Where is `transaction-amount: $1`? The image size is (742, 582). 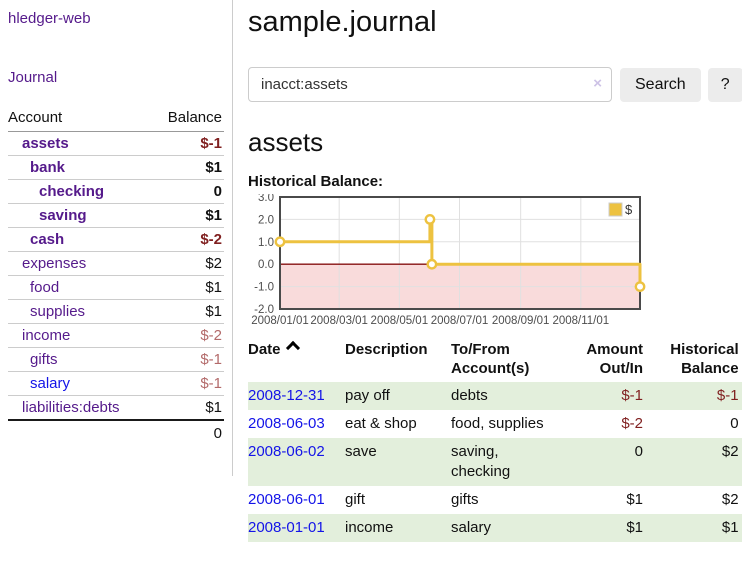 transaction-amount: $1 is located at coordinates (634, 499).